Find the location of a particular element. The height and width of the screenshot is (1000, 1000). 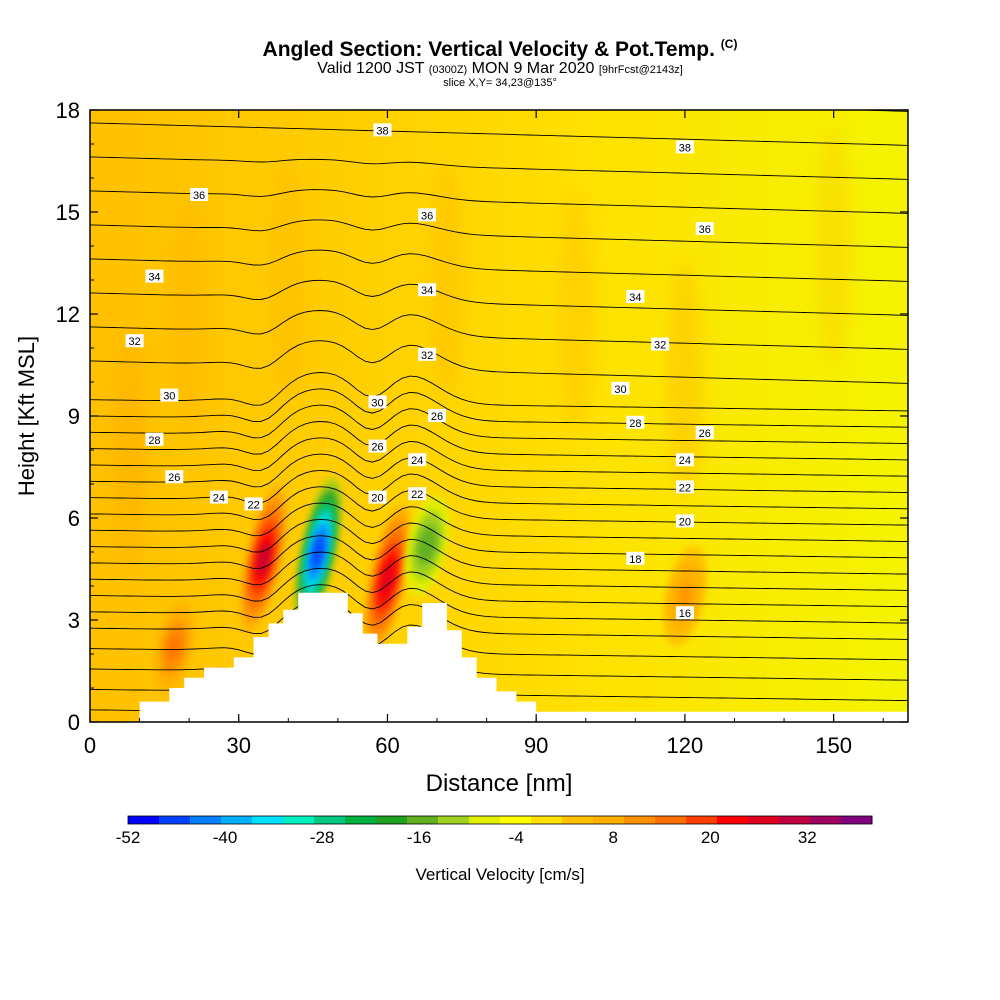

colorbar-tick-label: 32 is located at coordinates (807, 837).